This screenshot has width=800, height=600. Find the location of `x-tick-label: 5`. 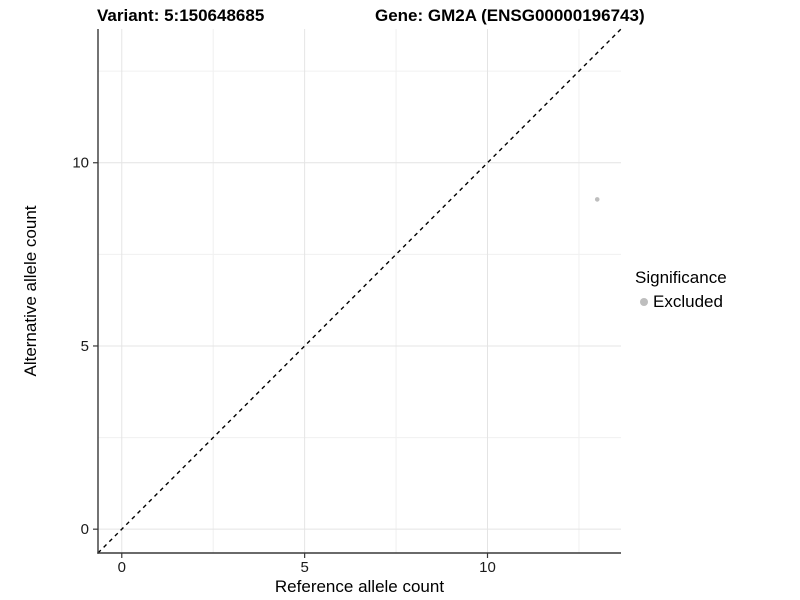

x-tick-label: 5 is located at coordinates (304, 567).